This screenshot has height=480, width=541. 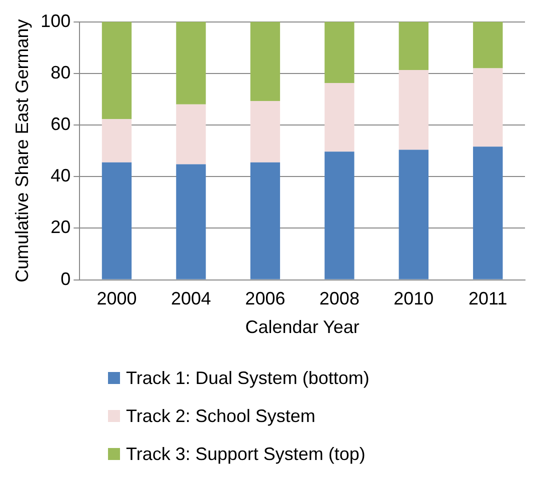 I want to click on x-tick-label: 2006, so click(x=265, y=298).